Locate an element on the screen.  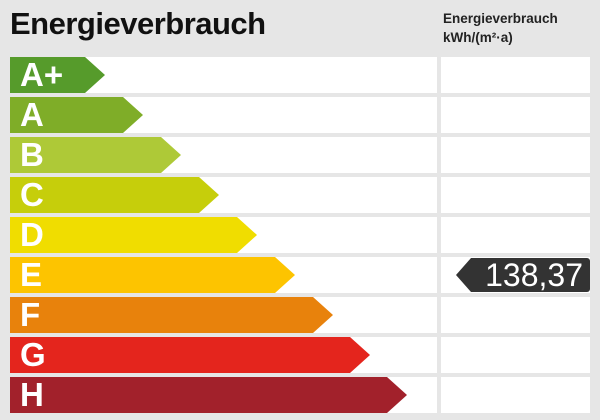
value-cell-g is located at coordinates (515, 355).